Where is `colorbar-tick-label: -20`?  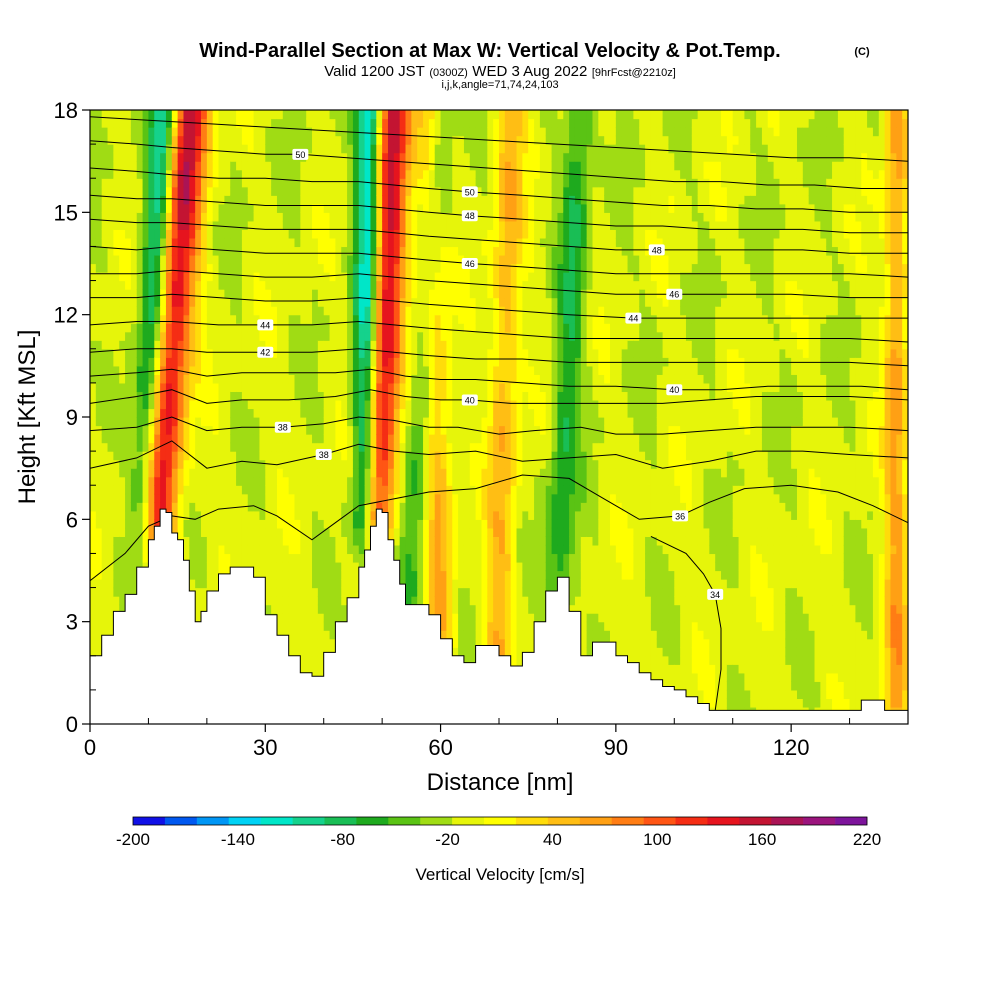
colorbar-tick-label: -20 is located at coordinates (447, 839).